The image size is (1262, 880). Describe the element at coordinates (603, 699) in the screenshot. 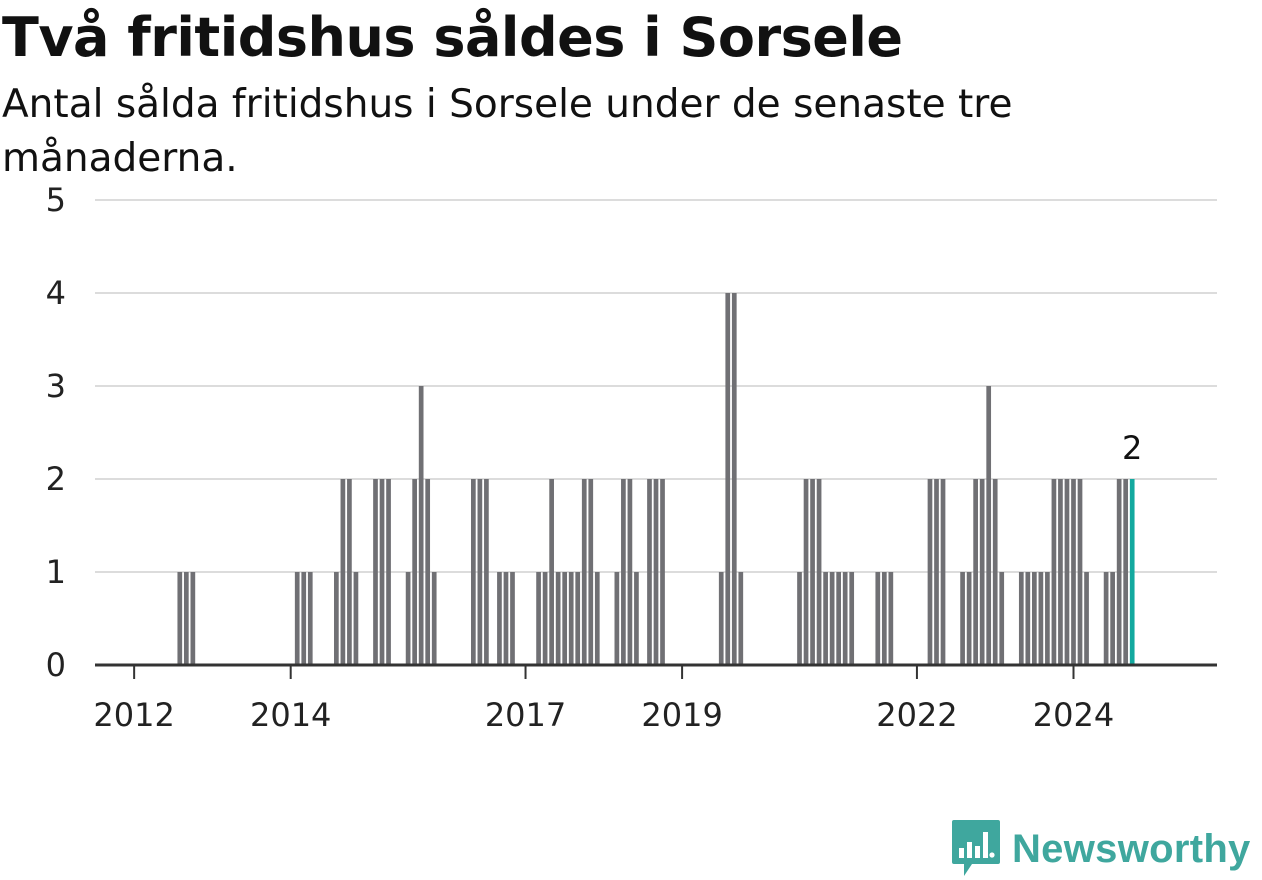

I see `x-axis-ticks: 2012 2014 2017 2019 2022 2024` at that location.